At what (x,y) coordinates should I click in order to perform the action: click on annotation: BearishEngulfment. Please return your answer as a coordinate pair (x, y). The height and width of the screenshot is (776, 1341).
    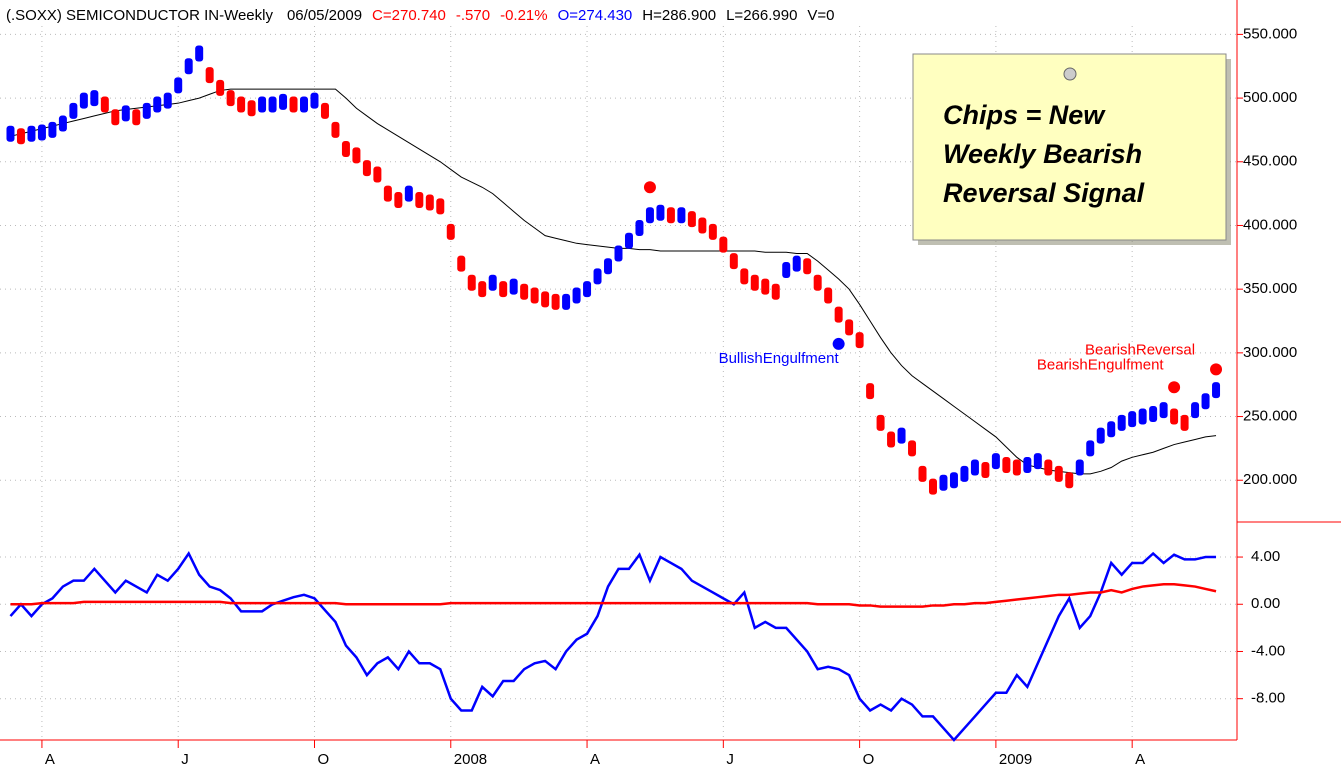
    Looking at the image, I should click on (1101, 365).